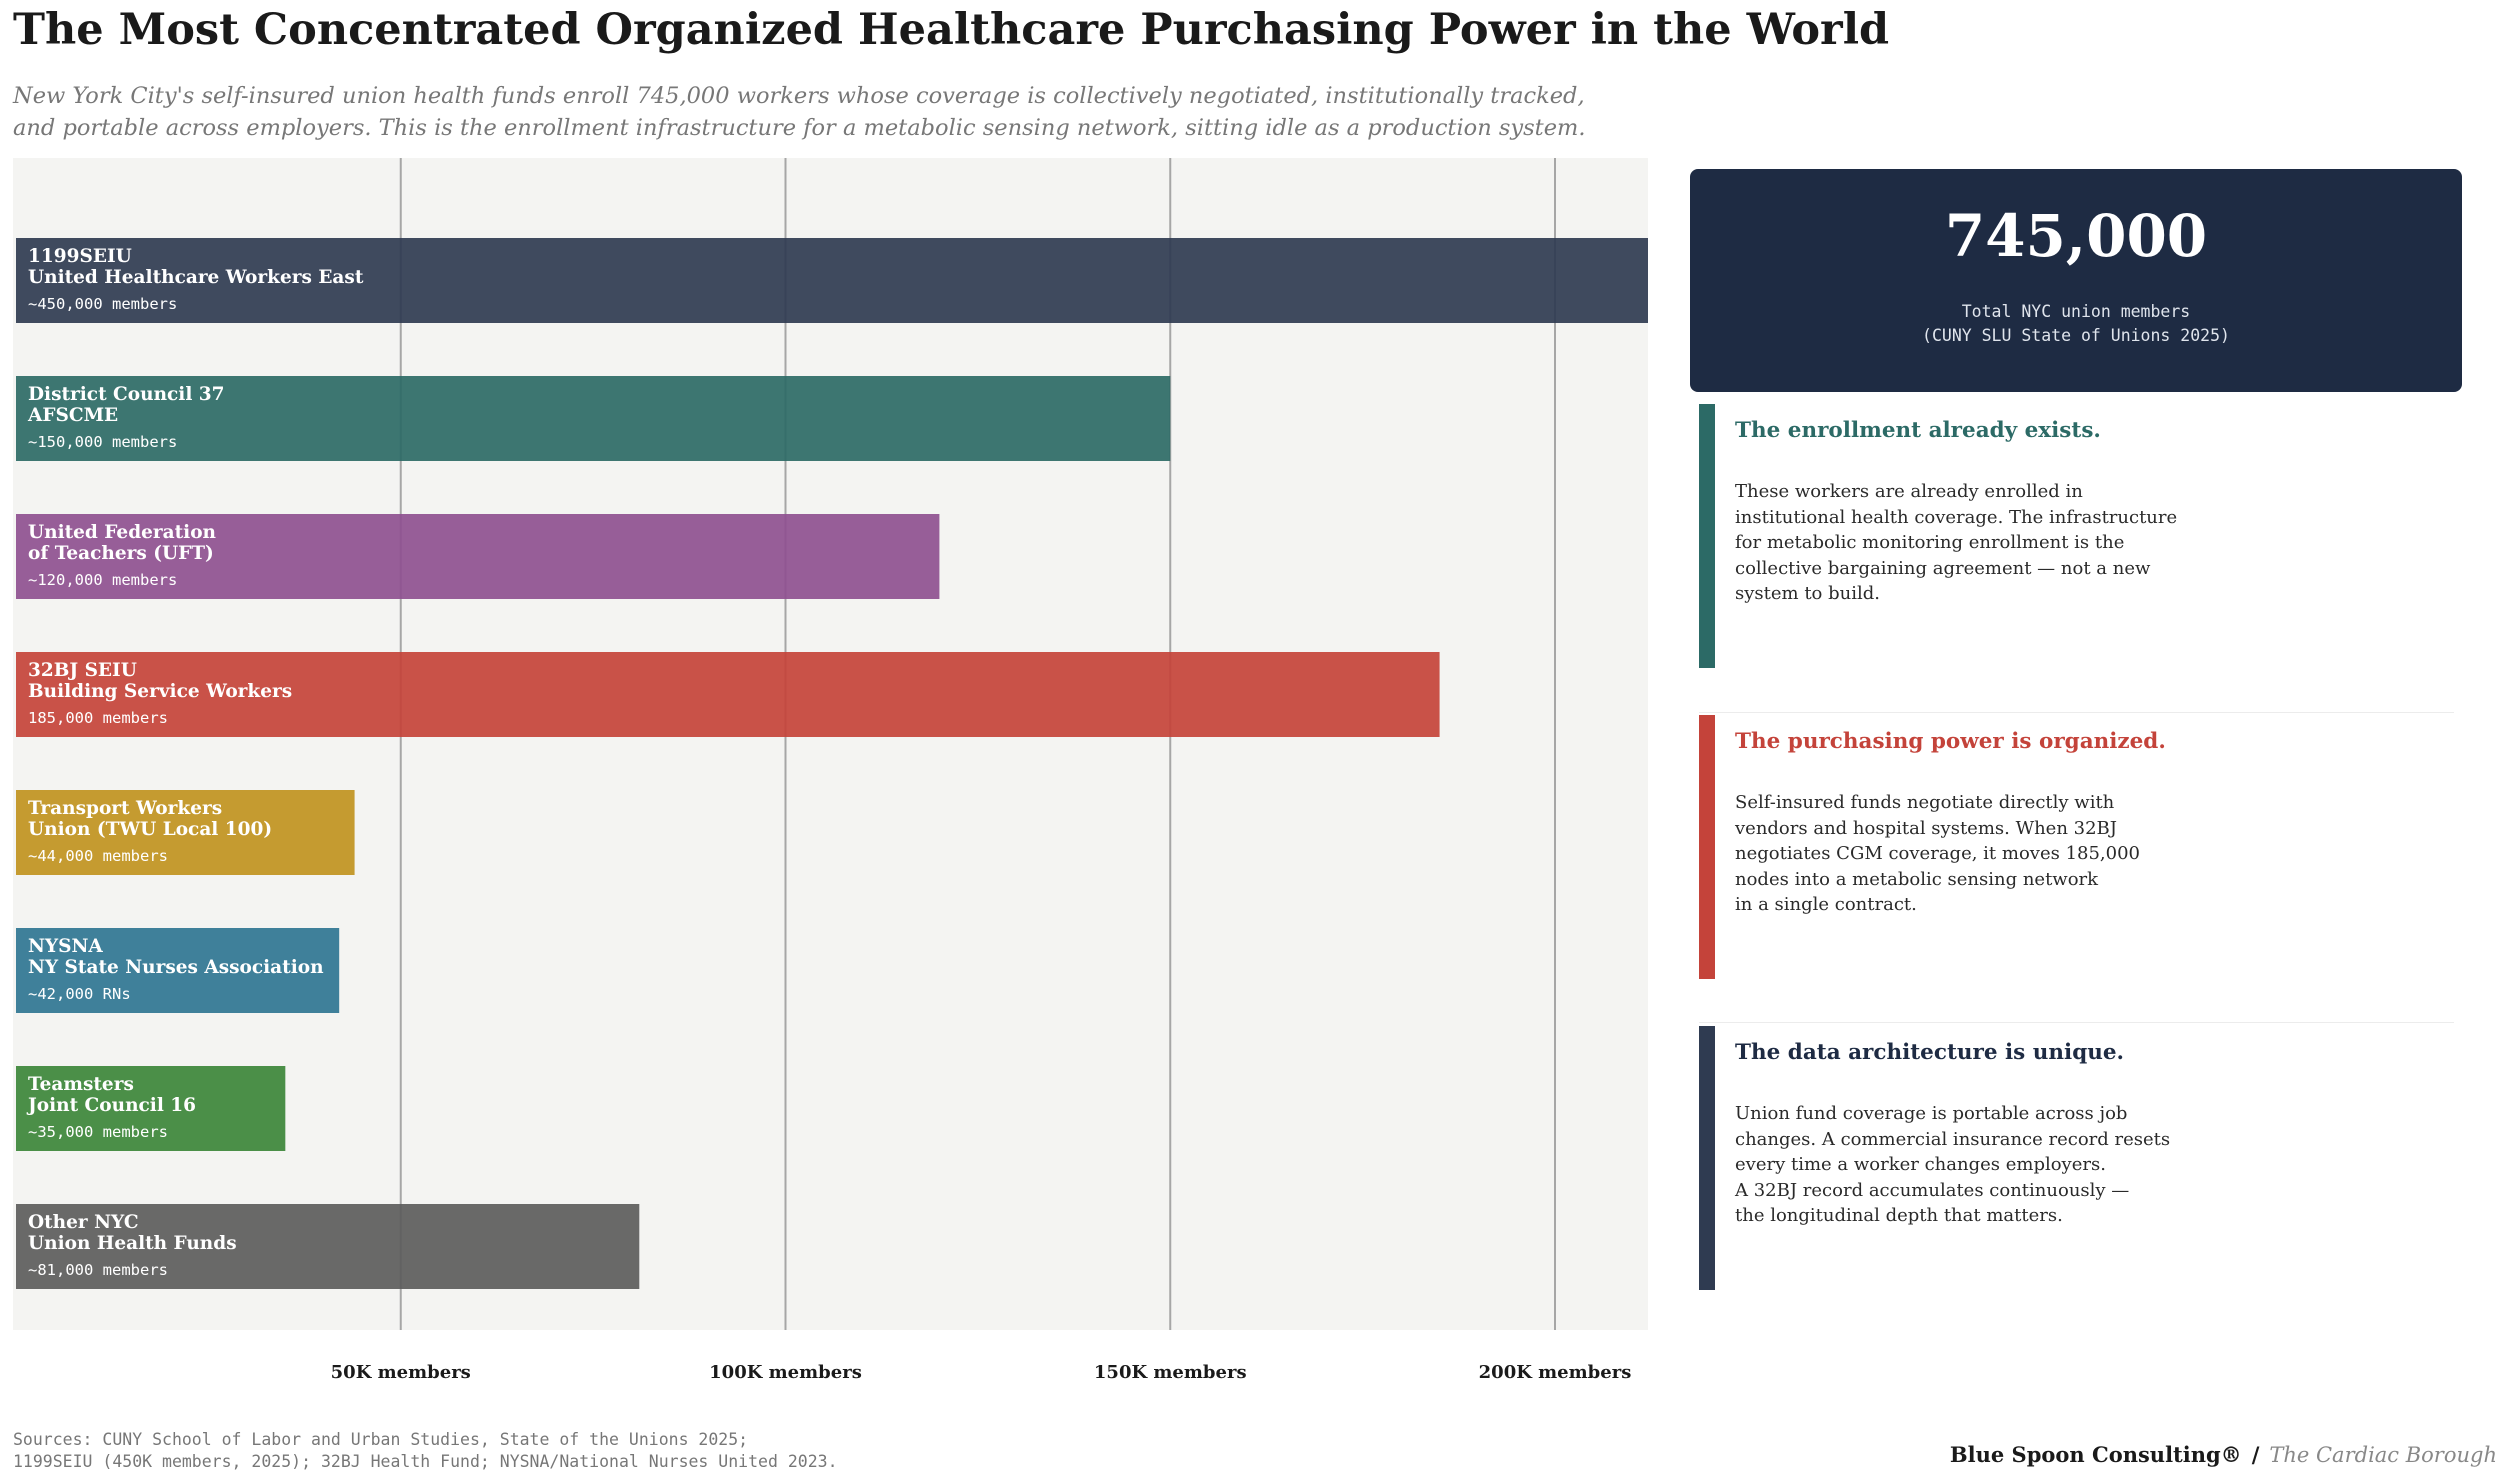 The width and height of the screenshot is (2500, 1479). What do you see at coordinates (81, 1084) in the screenshot?
I see `bar-label: Teamsters` at bounding box center [81, 1084].